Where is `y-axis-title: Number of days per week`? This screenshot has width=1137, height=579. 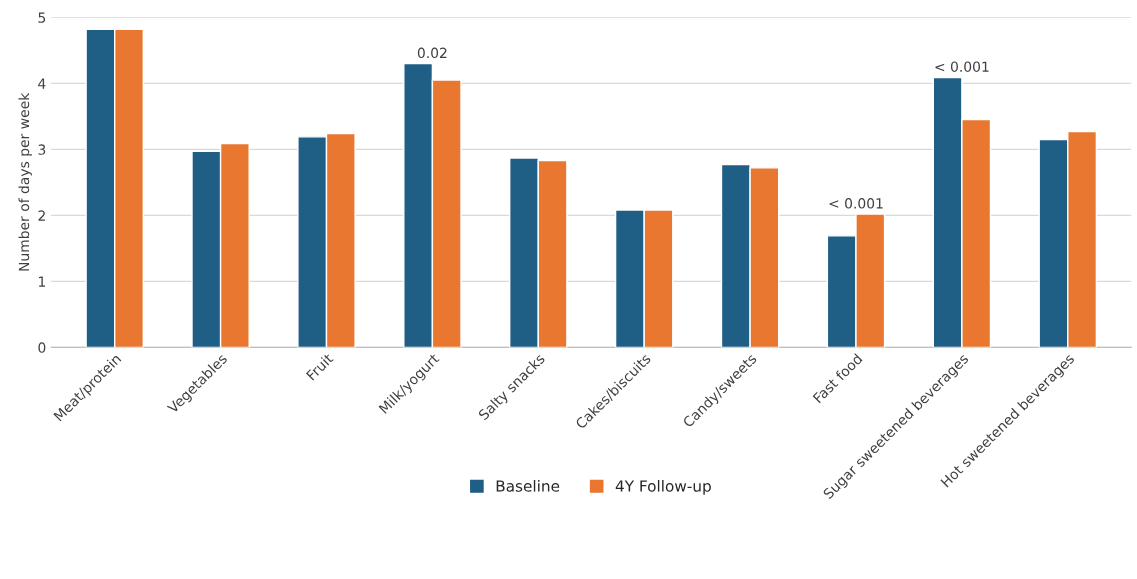
y-axis-title: Number of days per week is located at coordinates (25, 181).